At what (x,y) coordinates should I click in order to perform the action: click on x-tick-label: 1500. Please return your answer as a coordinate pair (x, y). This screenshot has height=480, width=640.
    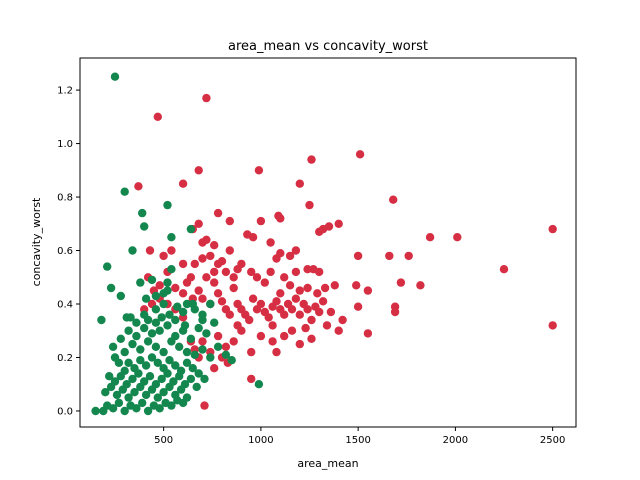
    Looking at the image, I should click on (357, 440).